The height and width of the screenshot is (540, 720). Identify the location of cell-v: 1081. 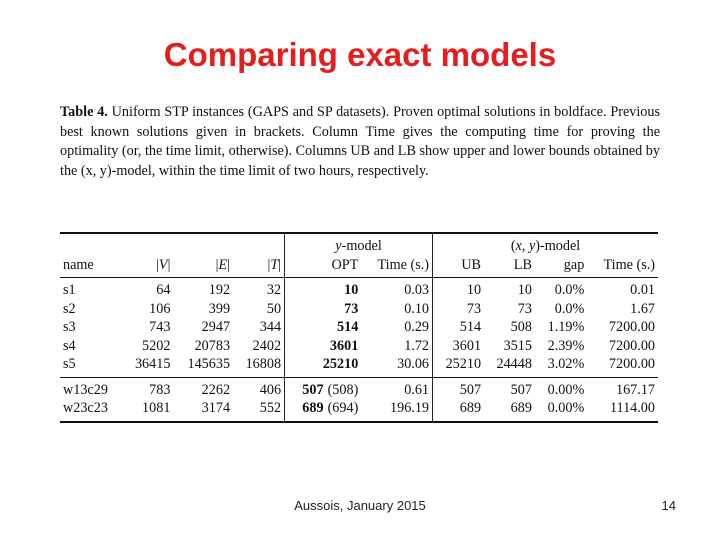
(148, 411).